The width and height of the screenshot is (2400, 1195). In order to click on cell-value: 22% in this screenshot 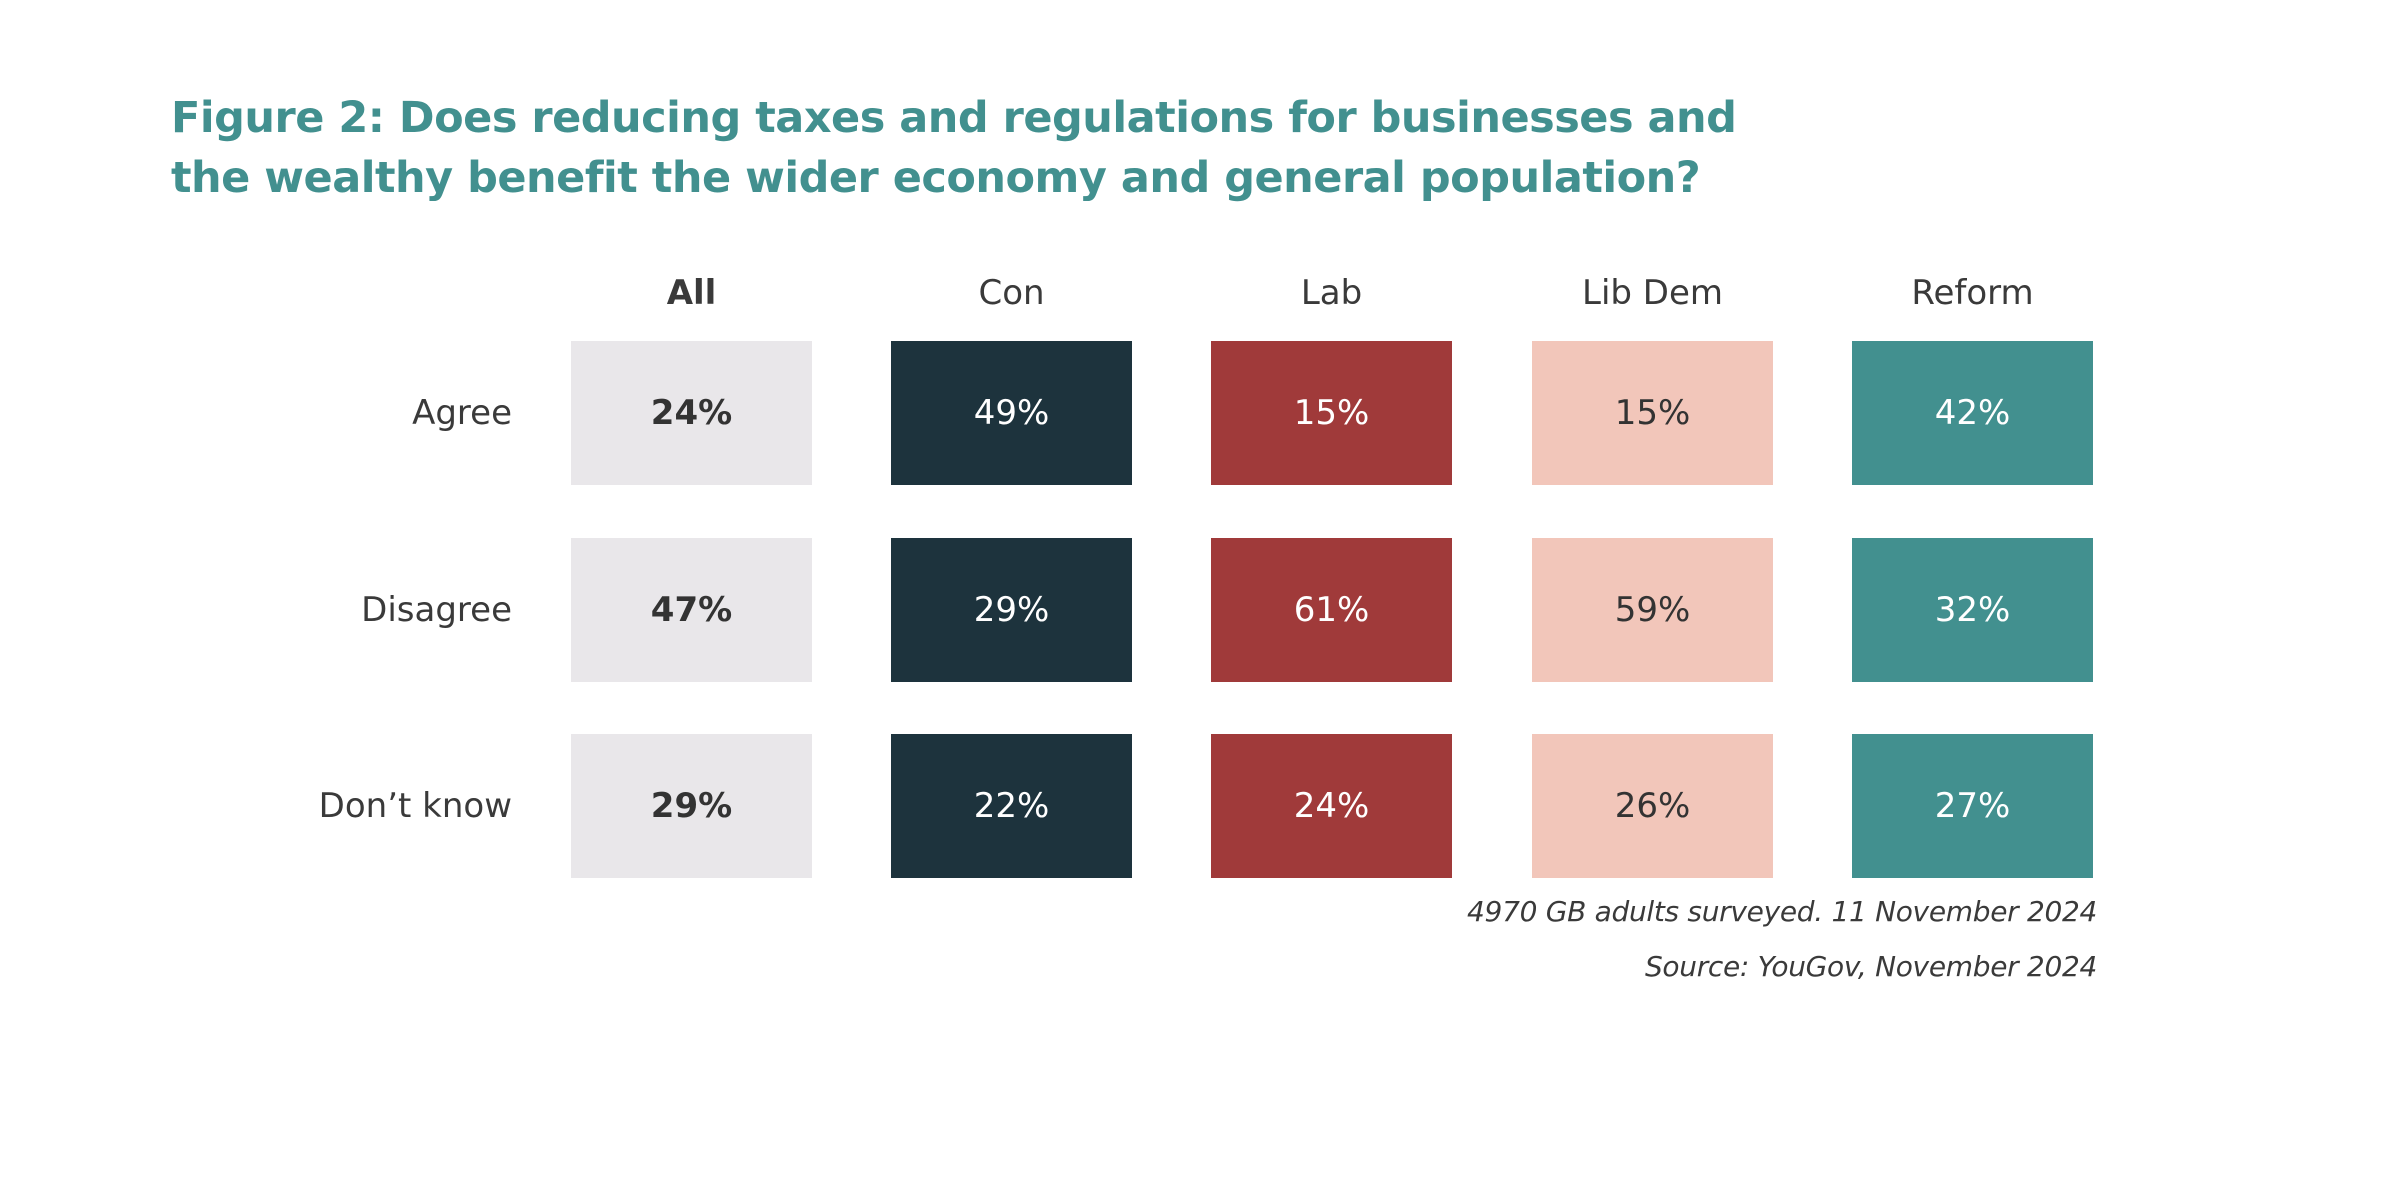, I will do `click(1012, 806)`.